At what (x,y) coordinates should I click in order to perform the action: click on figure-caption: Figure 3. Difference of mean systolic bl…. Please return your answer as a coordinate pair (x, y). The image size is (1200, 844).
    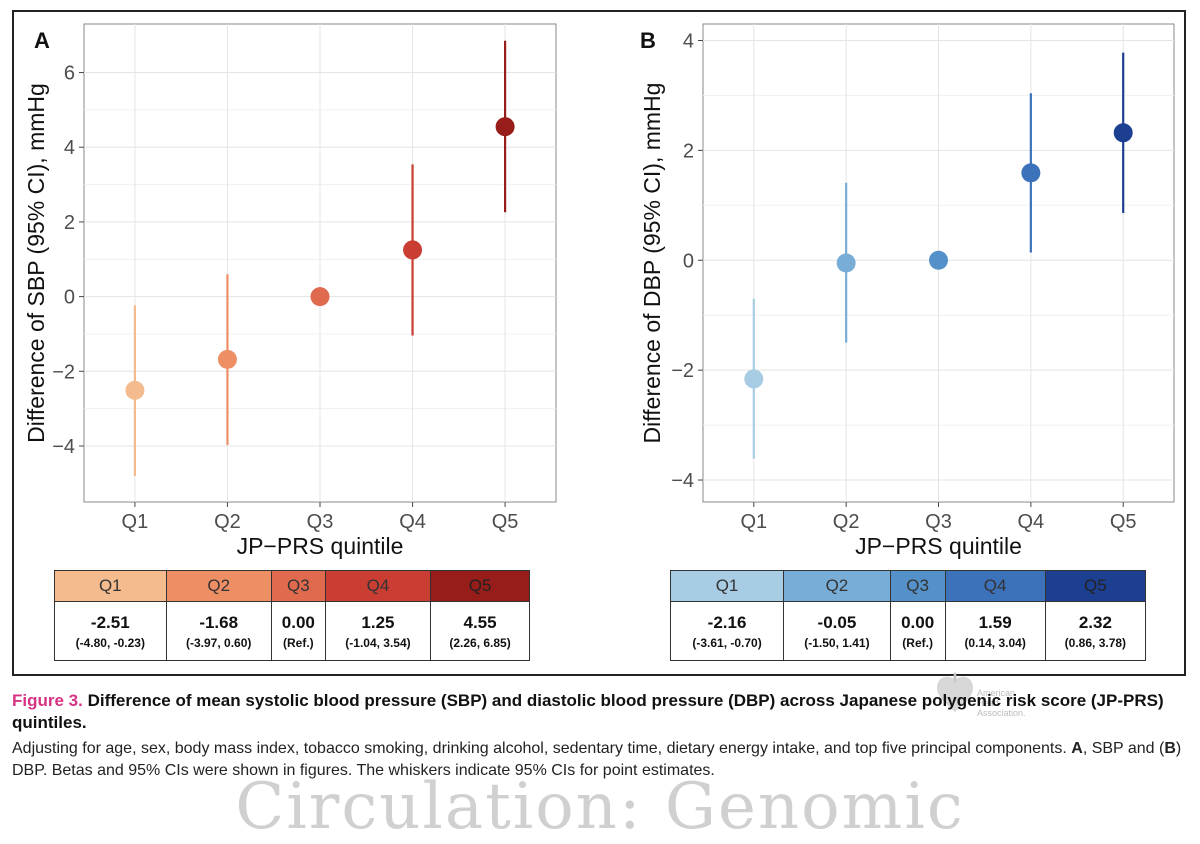
    Looking at the image, I should click on (597, 736).